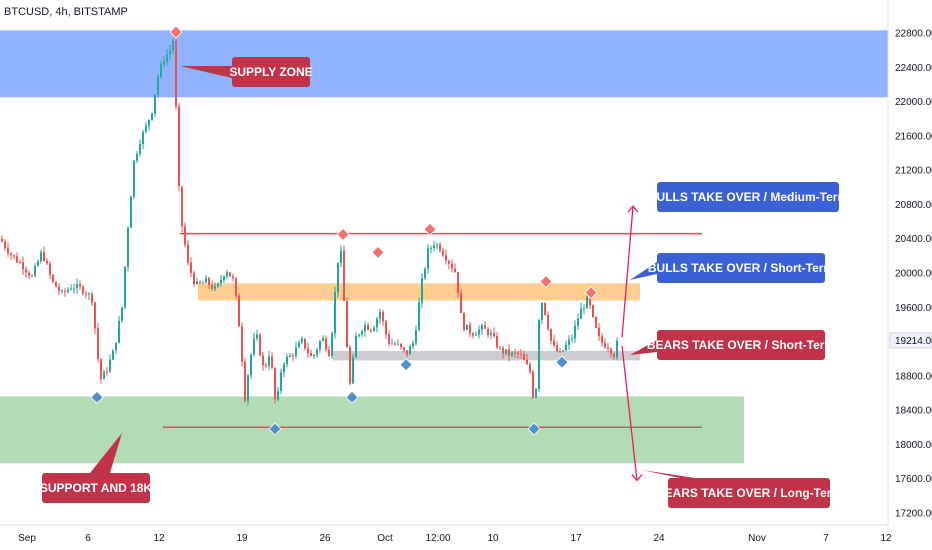 The image size is (932, 550). What do you see at coordinates (741, 268) in the screenshot?
I see `bulls-short-label-box` at bounding box center [741, 268].